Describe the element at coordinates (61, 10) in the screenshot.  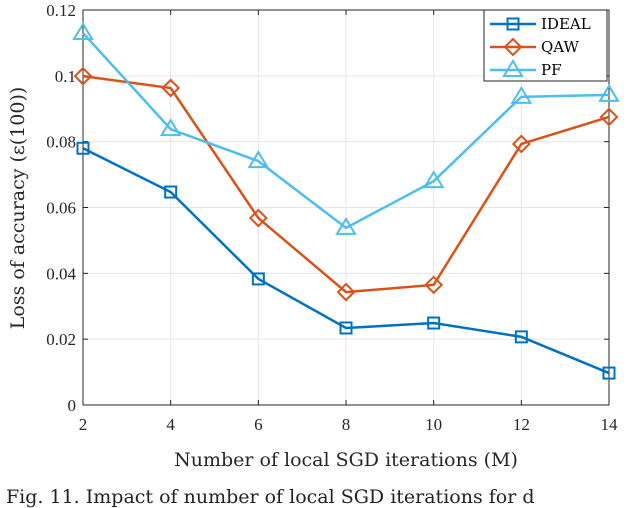
I see `y-tick-label: 0.12` at that location.